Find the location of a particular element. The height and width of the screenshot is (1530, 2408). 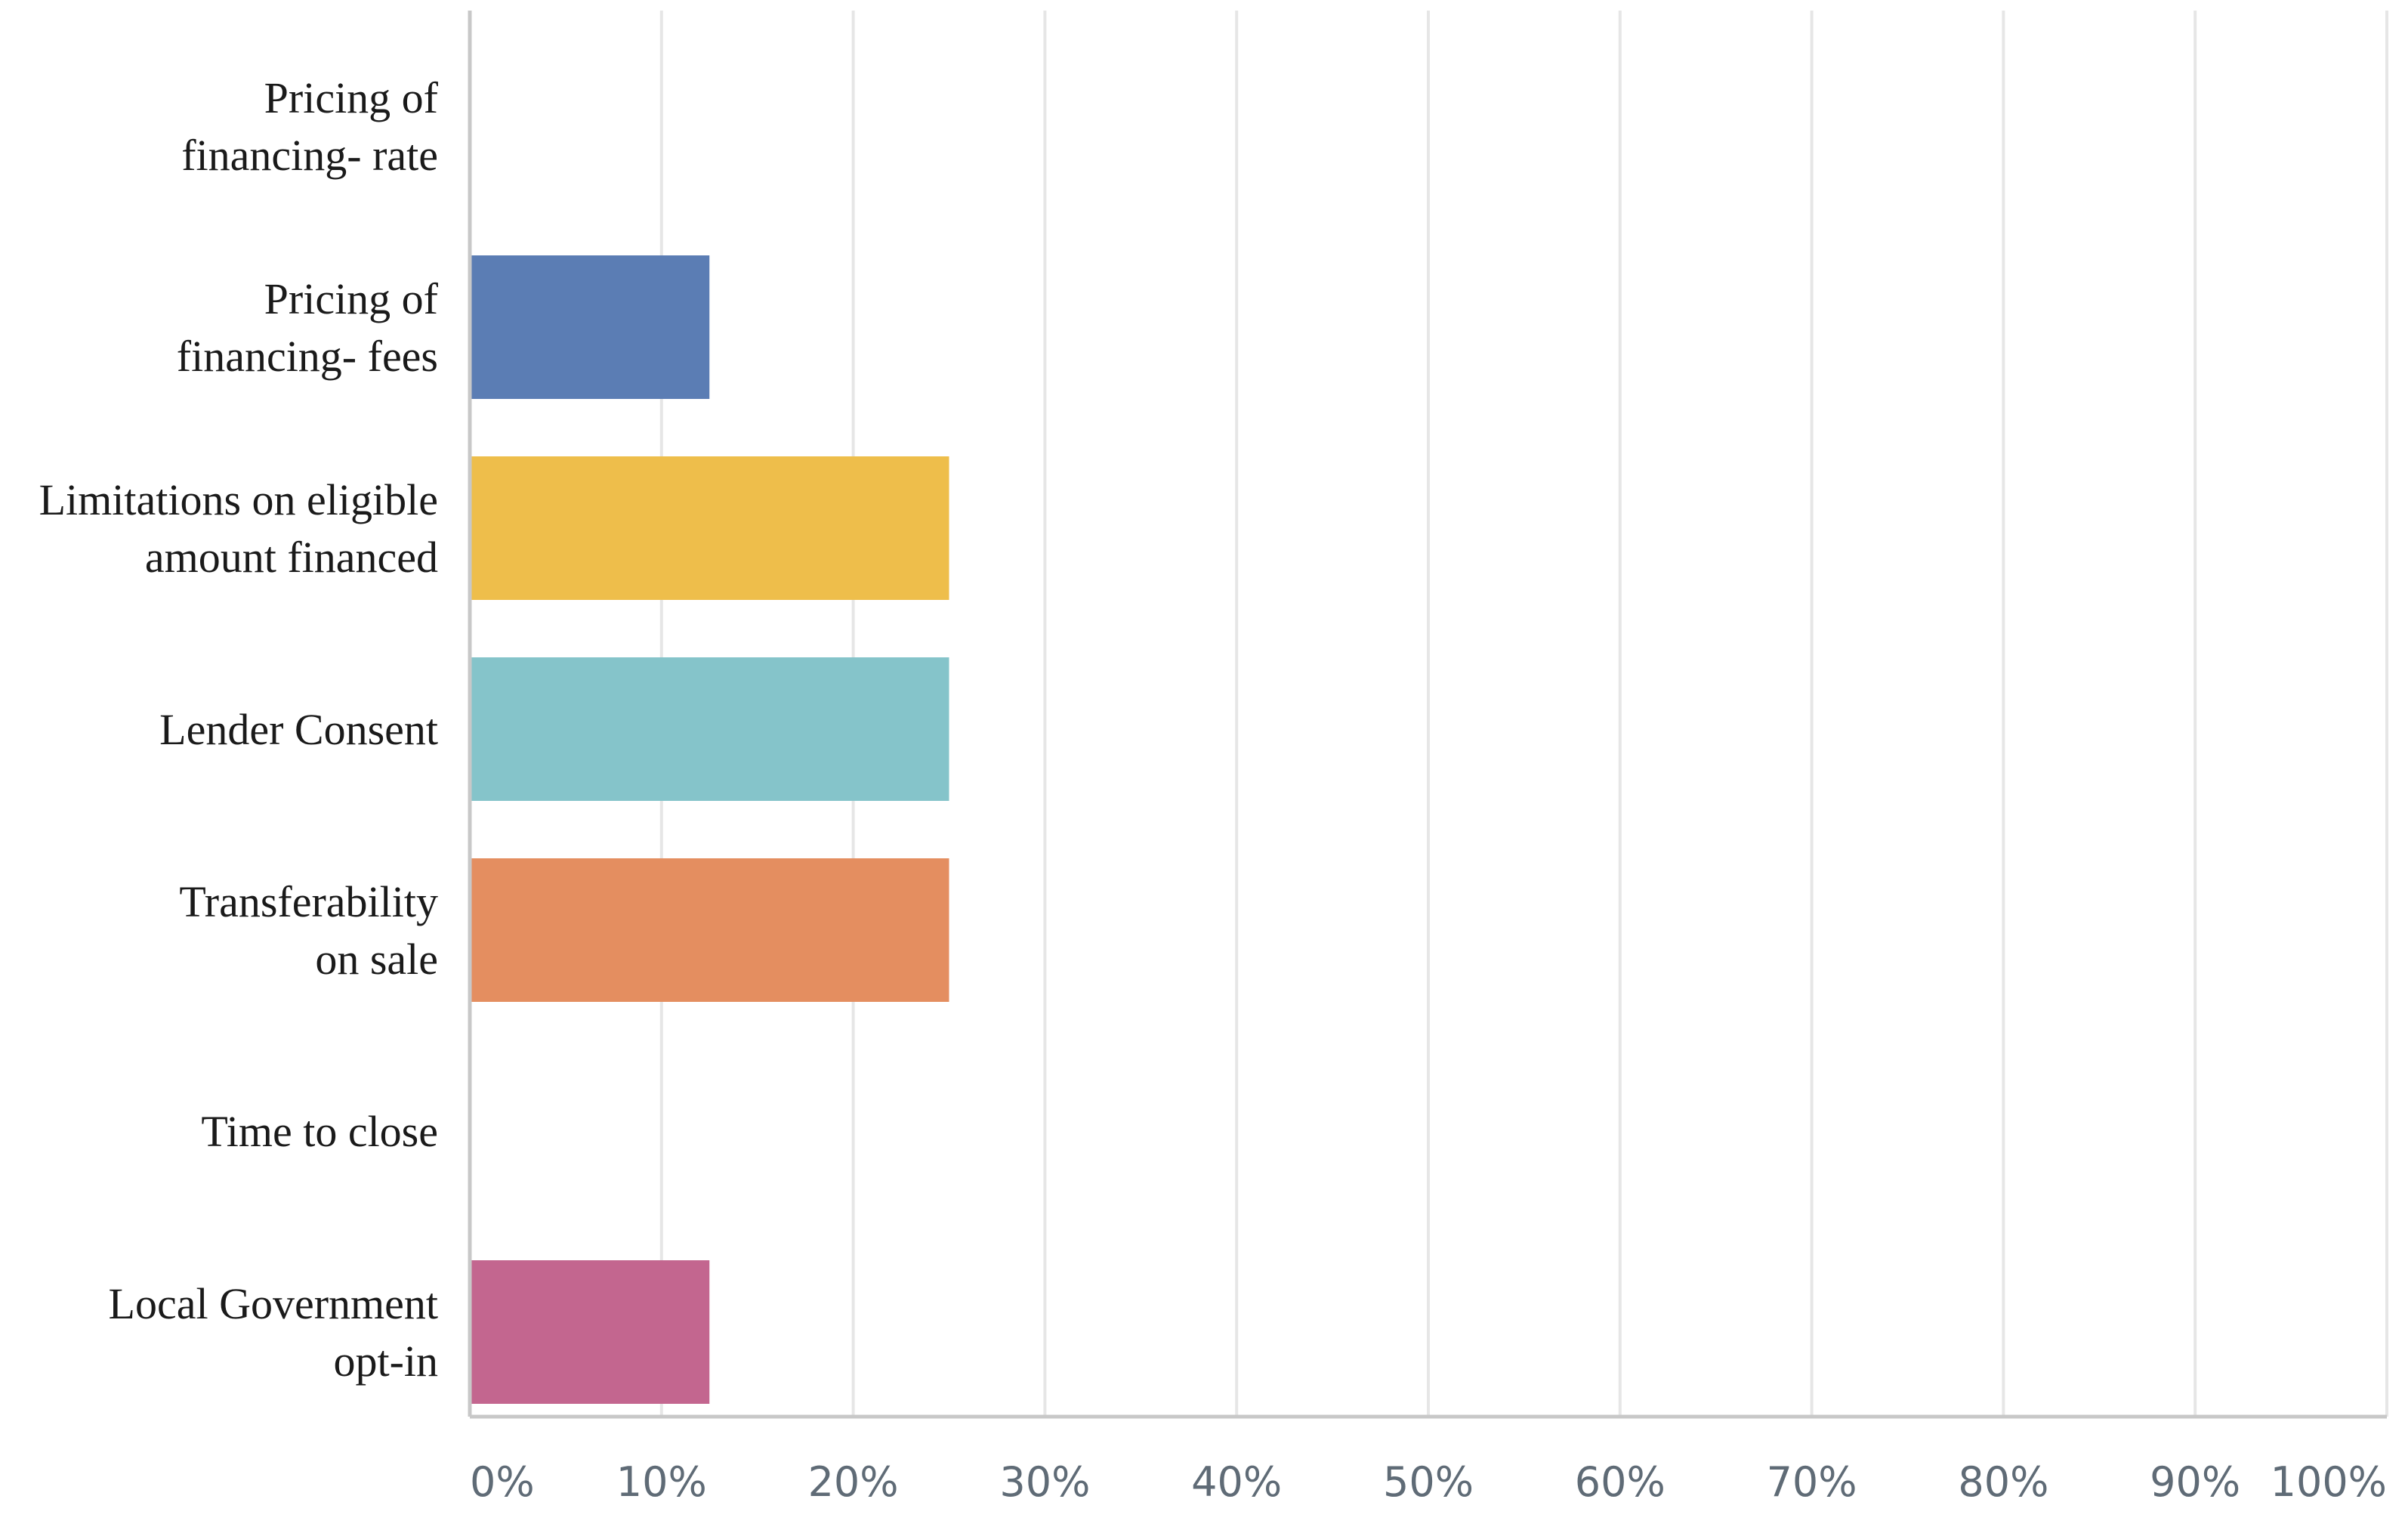

x-tick-label: 100% is located at coordinates (2329, 1482).